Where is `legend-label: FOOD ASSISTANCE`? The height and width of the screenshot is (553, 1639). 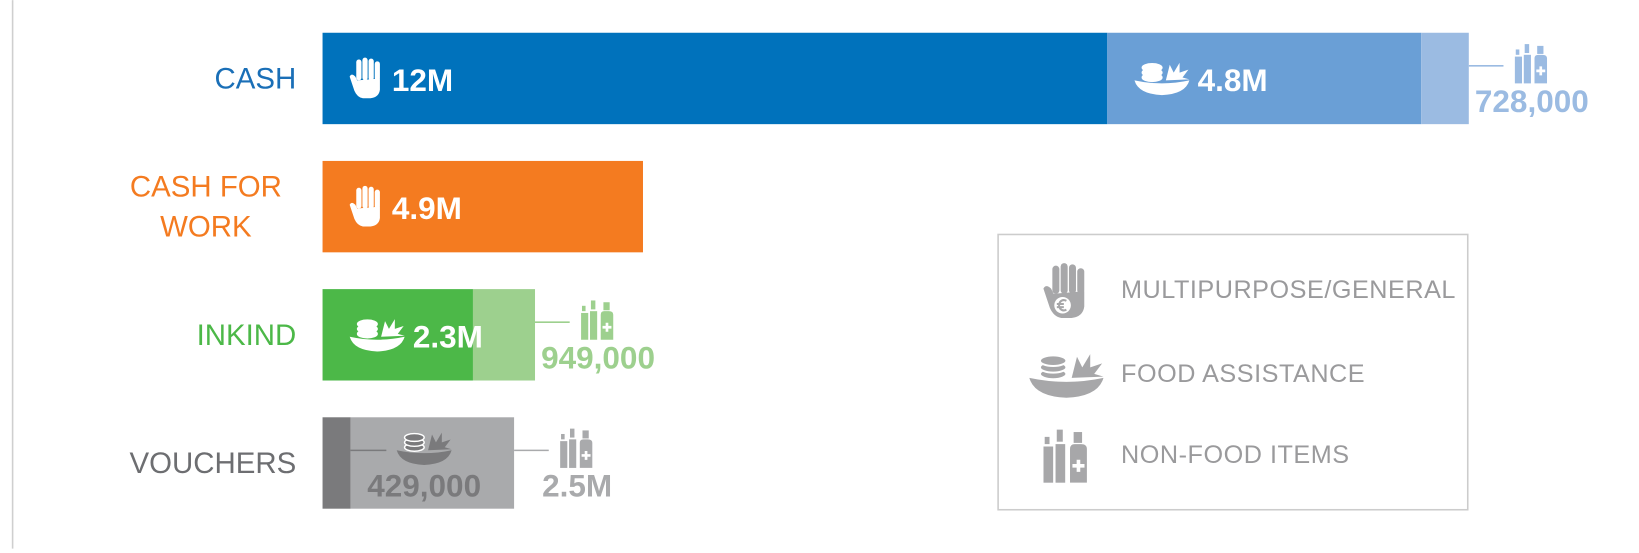
legend-label: FOOD ASSISTANCE is located at coordinates (1243, 374).